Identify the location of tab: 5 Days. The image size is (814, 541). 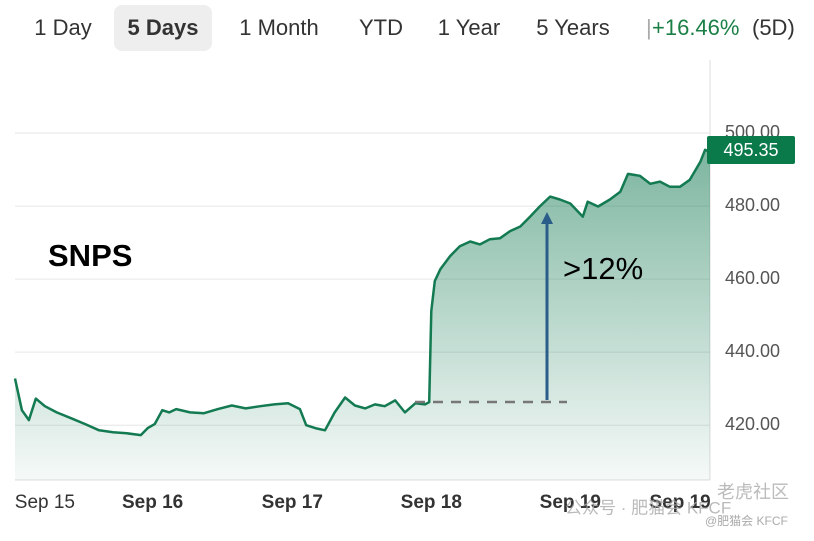
(163, 27).